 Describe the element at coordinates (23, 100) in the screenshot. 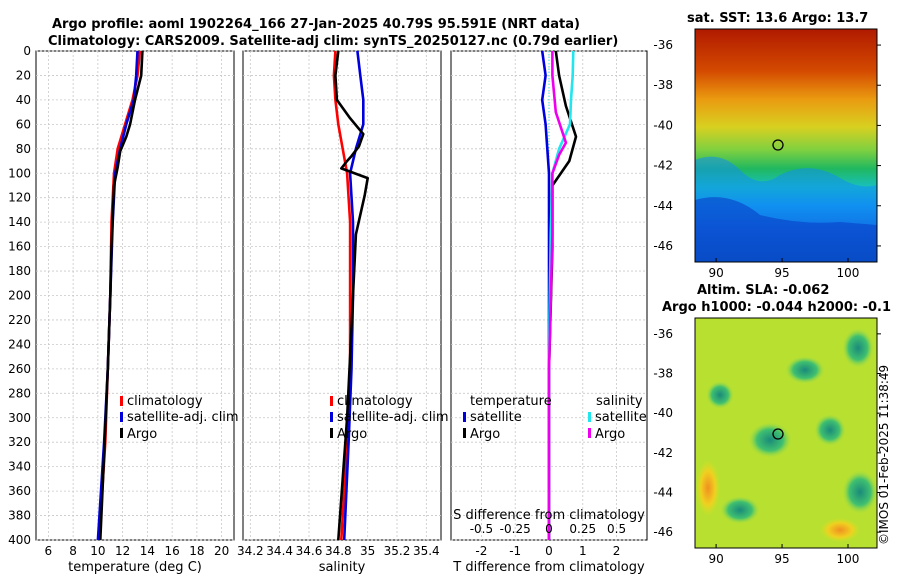

I see `y-tick-label: 40` at that location.